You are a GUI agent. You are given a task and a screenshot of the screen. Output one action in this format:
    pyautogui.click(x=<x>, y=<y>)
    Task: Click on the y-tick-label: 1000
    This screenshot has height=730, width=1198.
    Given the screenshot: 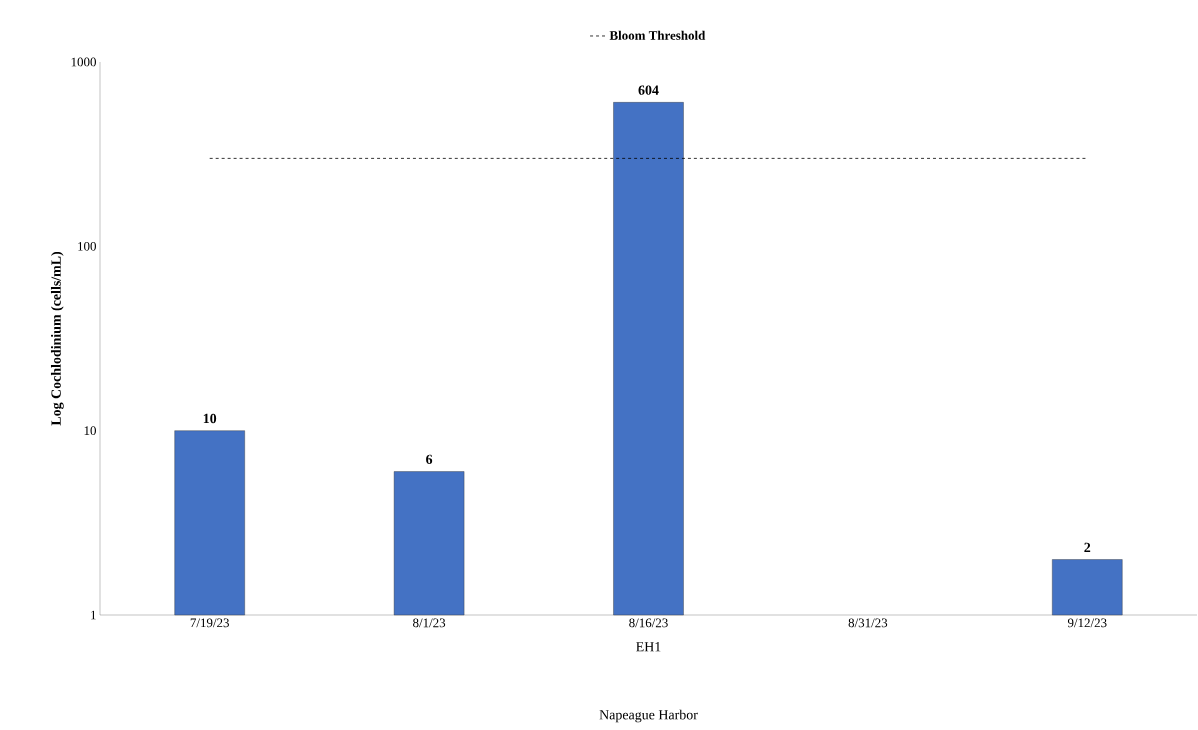 What is the action you would take?
    pyautogui.click(x=83, y=62)
    